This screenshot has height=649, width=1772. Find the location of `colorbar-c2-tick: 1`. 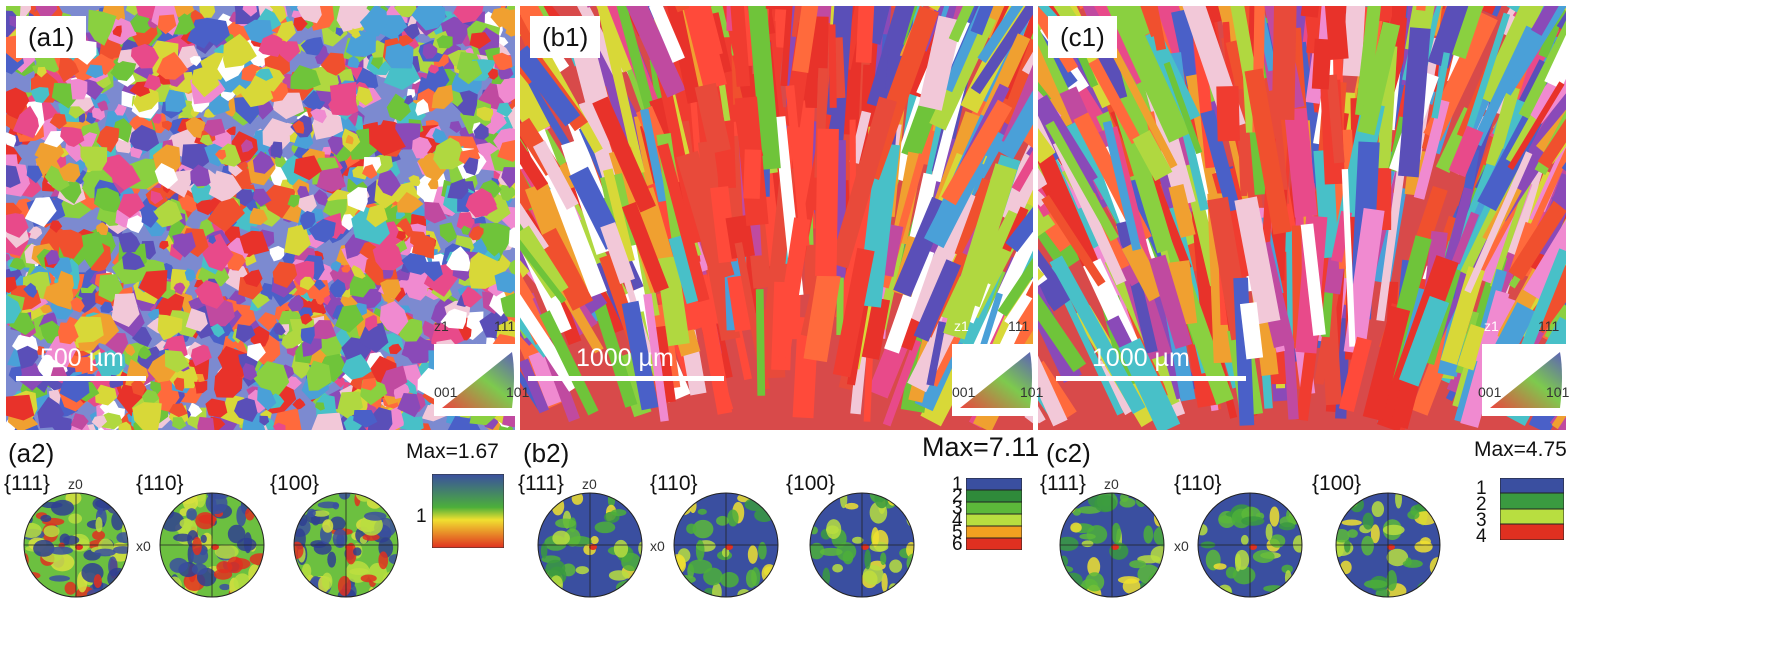

colorbar-c2-tick: 1 is located at coordinates (1481, 488).